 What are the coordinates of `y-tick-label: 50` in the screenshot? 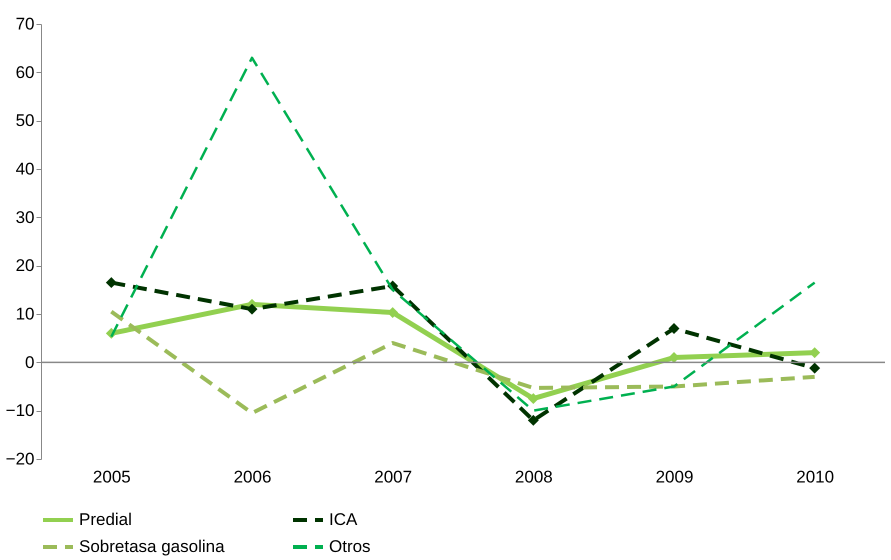 It's located at (25, 120).